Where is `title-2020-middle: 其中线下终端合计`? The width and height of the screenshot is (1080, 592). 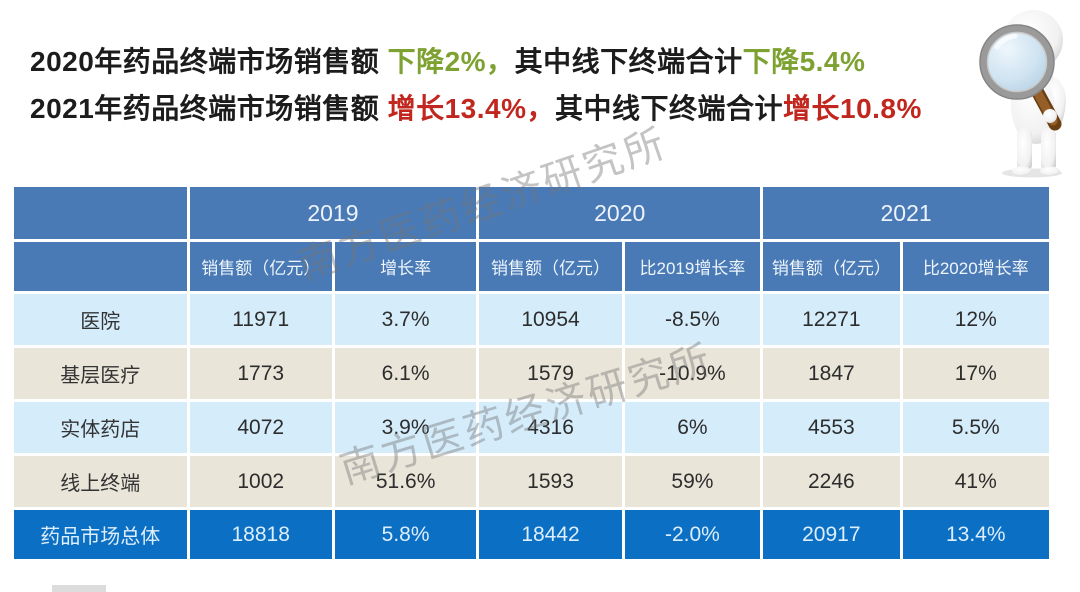 title-2020-middle: 其中线下终端合计 is located at coordinates (628, 61).